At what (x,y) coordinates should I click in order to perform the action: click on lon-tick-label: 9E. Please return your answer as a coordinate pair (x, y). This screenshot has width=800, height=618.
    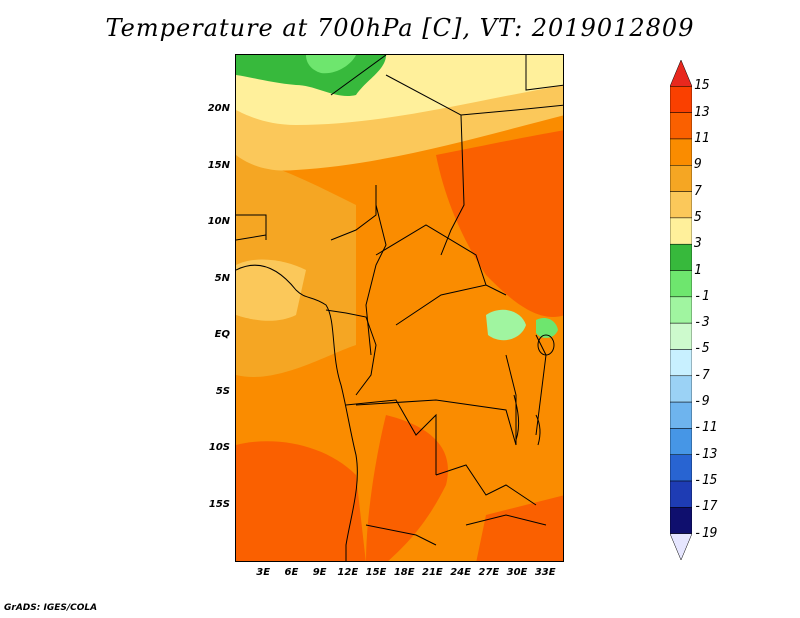
    Looking at the image, I should click on (319, 572).